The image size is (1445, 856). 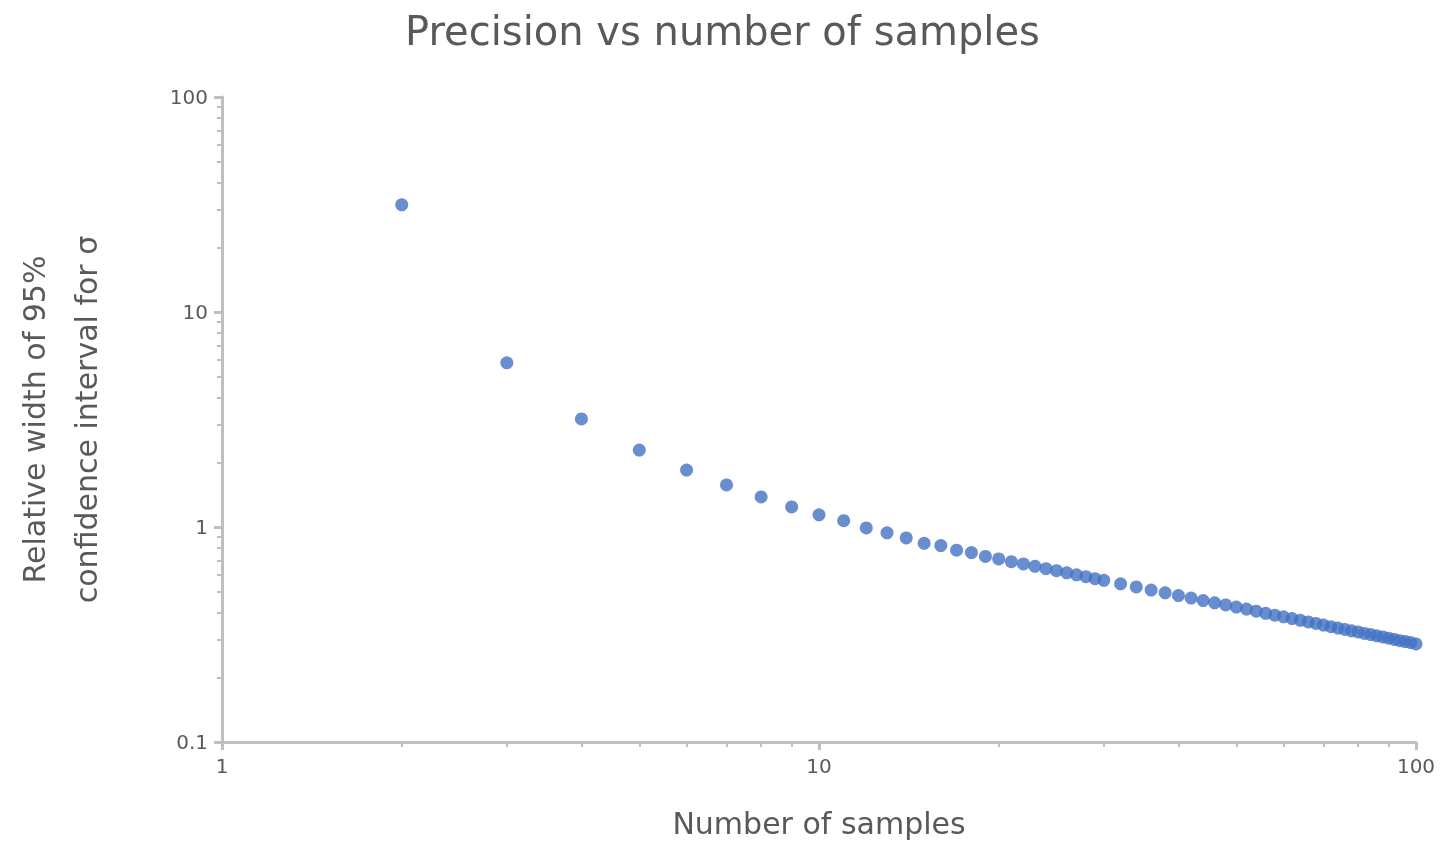 What do you see at coordinates (819, 766) in the screenshot?
I see `x-tick-label: 10` at bounding box center [819, 766].